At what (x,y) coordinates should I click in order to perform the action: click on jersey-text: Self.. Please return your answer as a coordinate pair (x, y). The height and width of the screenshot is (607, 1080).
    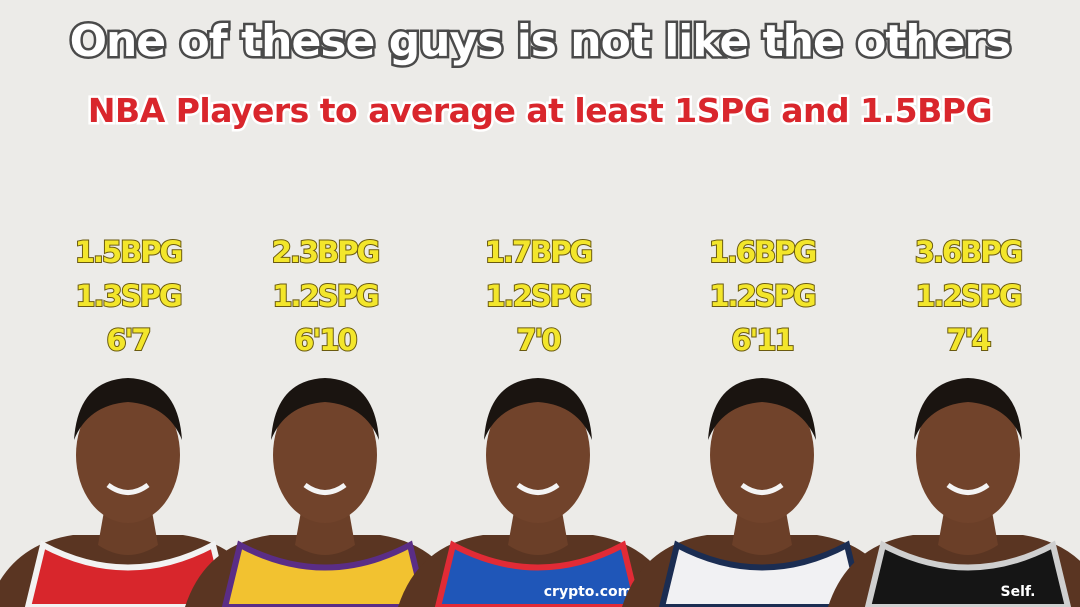
    Looking at the image, I should click on (1017, 592).